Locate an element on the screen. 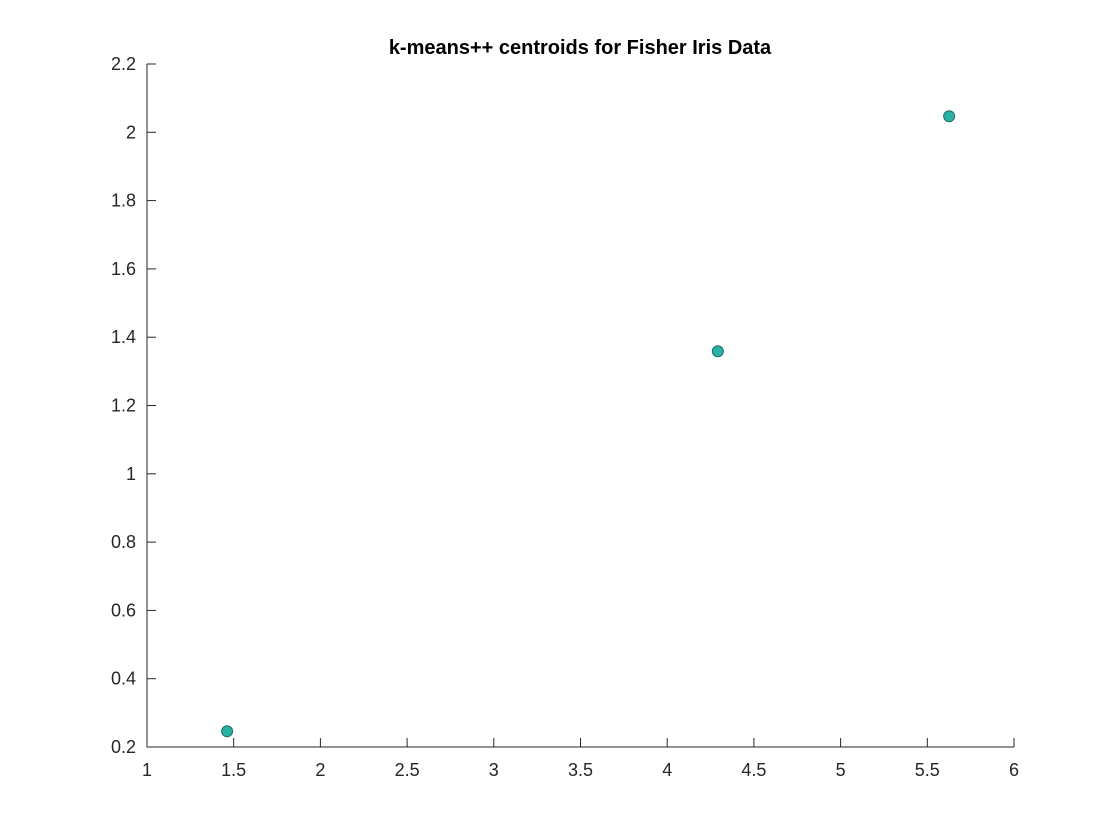 Image resolution: width=1120 pixels, height=840 pixels. y-tick-label: 1.8 is located at coordinates (123, 201).